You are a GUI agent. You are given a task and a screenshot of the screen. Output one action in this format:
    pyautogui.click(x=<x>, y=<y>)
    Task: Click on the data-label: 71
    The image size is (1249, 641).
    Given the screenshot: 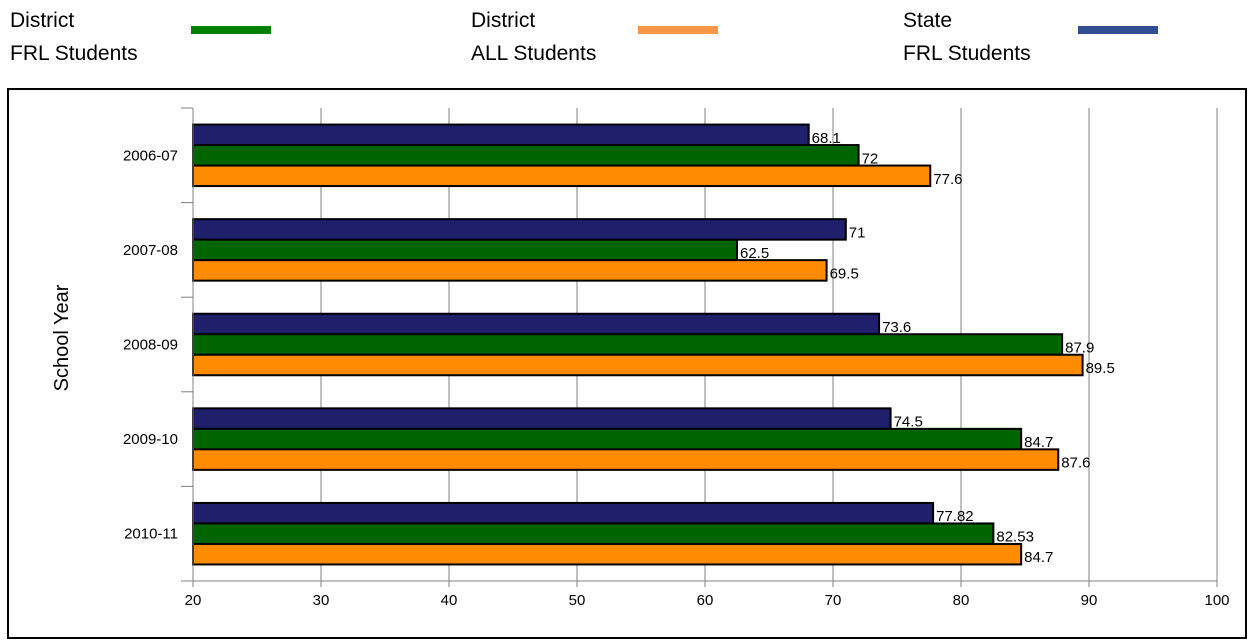 What is the action you would take?
    pyautogui.click(x=857, y=232)
    